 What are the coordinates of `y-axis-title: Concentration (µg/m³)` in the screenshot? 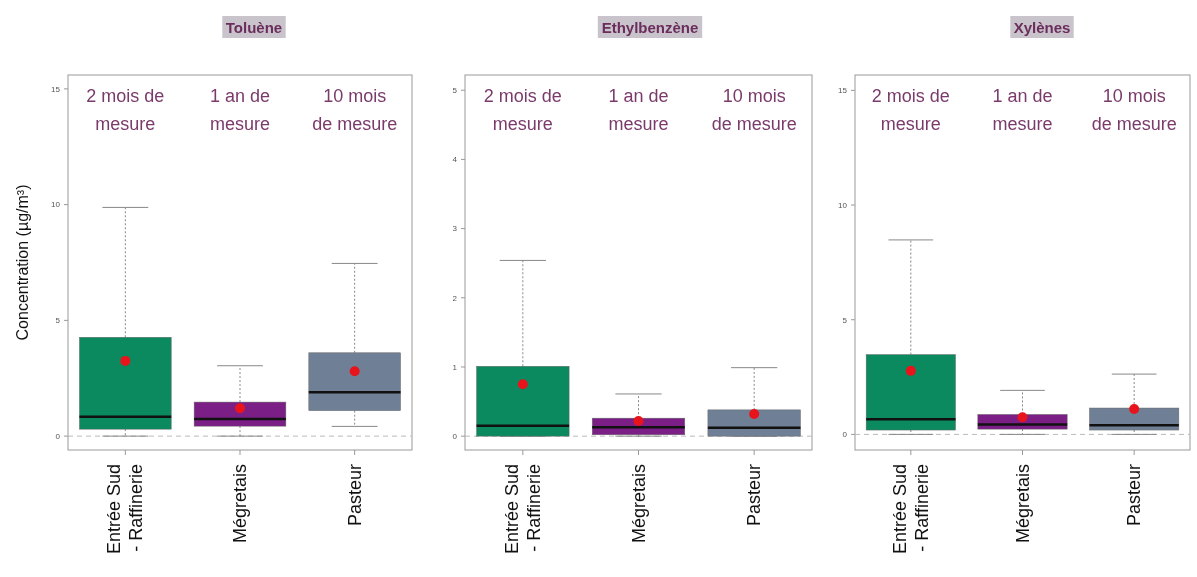 It's located at (22, 262).